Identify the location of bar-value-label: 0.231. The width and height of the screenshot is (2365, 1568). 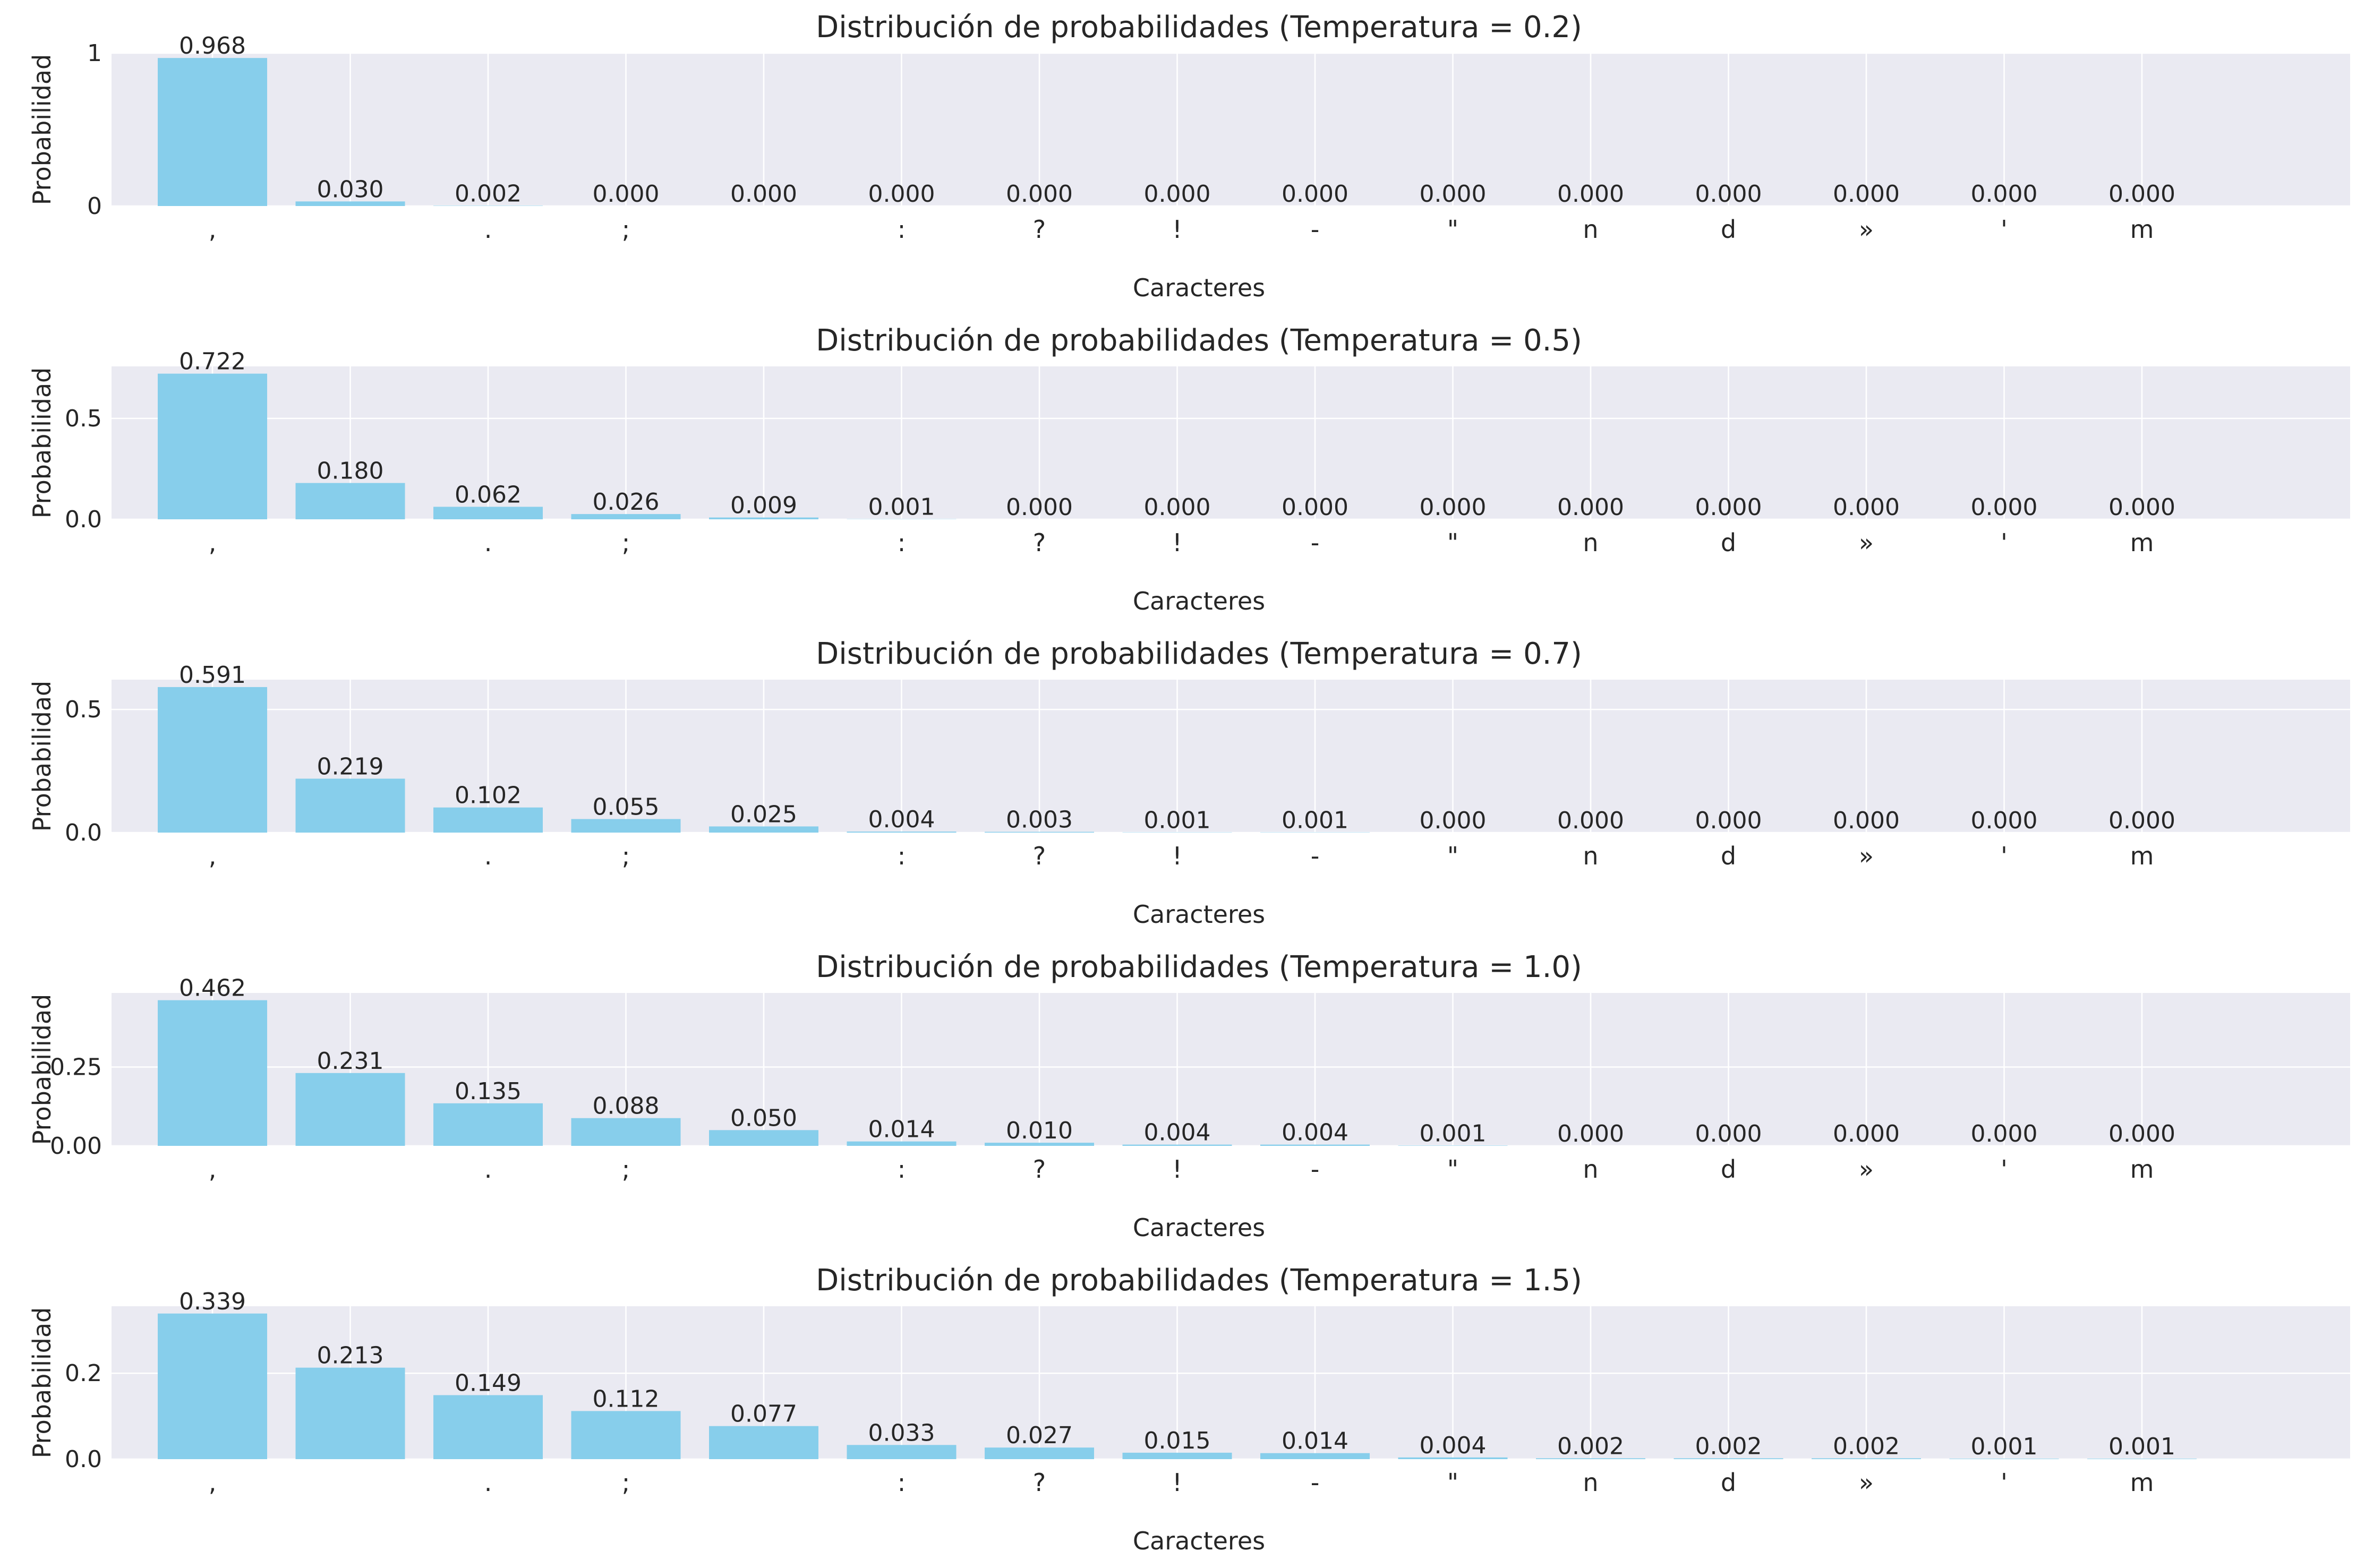
(351, 1061).